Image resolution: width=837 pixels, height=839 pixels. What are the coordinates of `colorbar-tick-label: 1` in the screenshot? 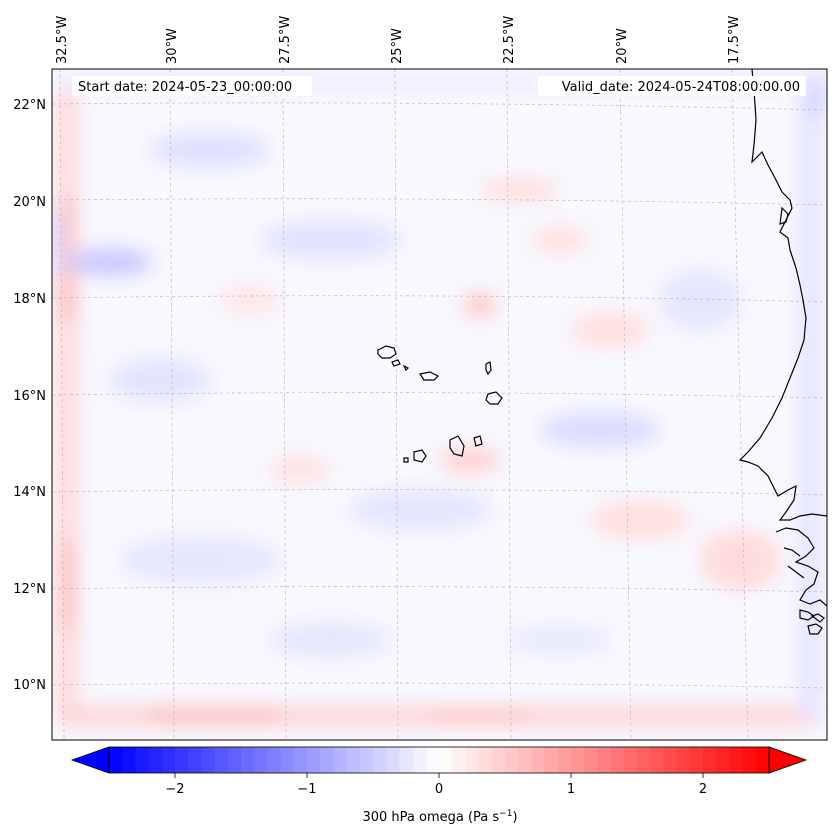 It's located at (571, 789).